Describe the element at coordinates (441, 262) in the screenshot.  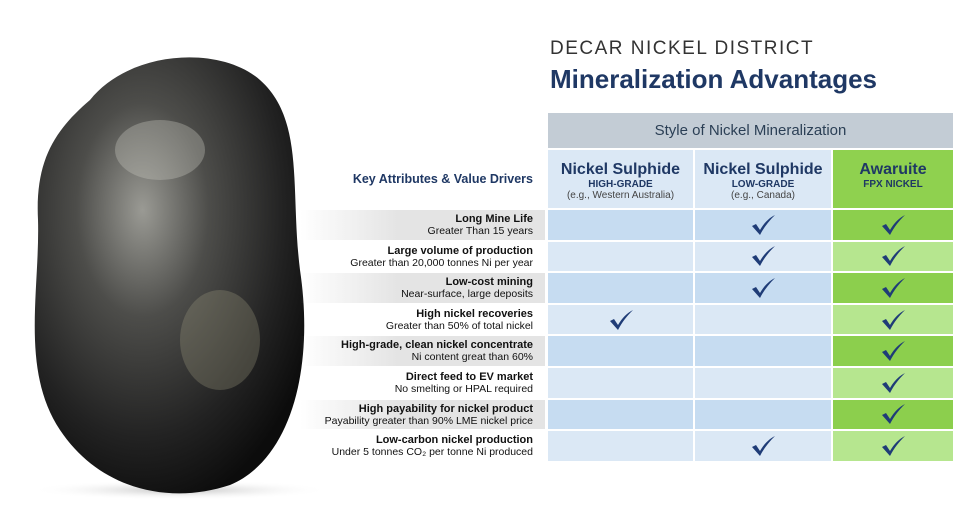
I see `detail: Greater than 20,000 tonnes Ni per year` at that location.